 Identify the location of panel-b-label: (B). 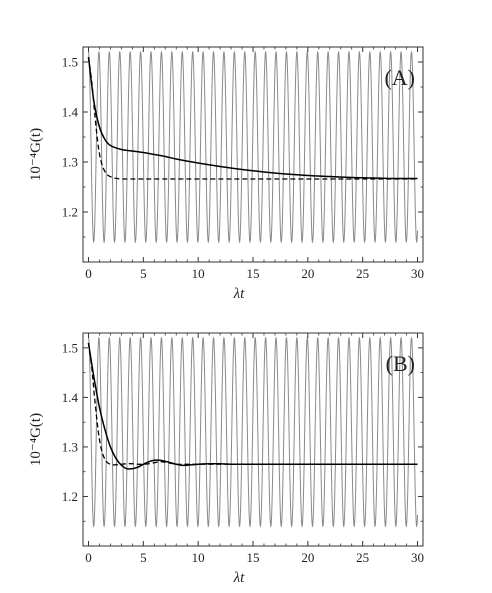
(400, 363).